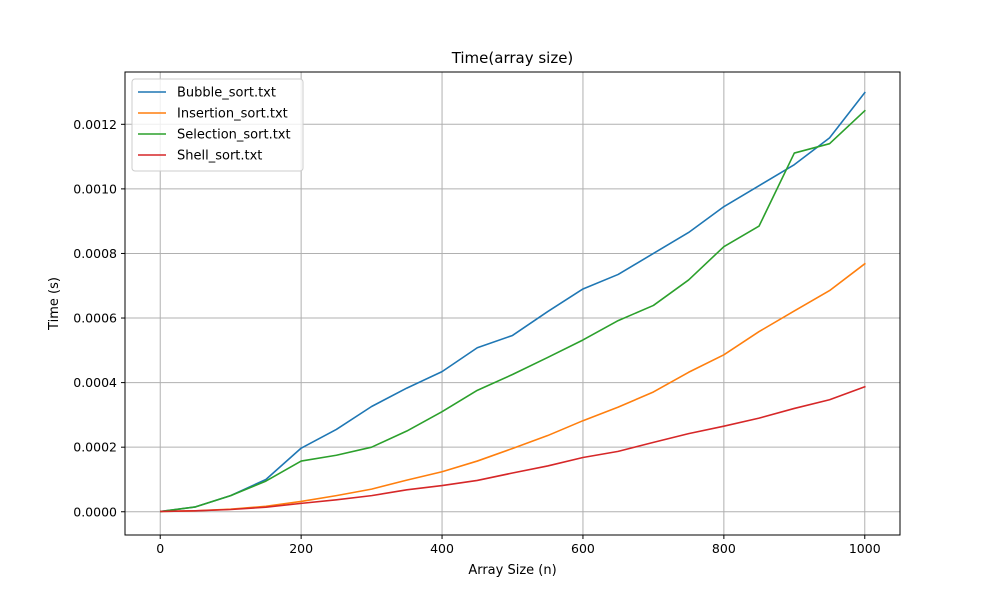 The width and height of the screenshot is (1000, 600). What do you see at coordinates (234, 135) in the screenshot?
I see `legend-entry-label: Selection_sort.txt` at bounding box center [234, 135].